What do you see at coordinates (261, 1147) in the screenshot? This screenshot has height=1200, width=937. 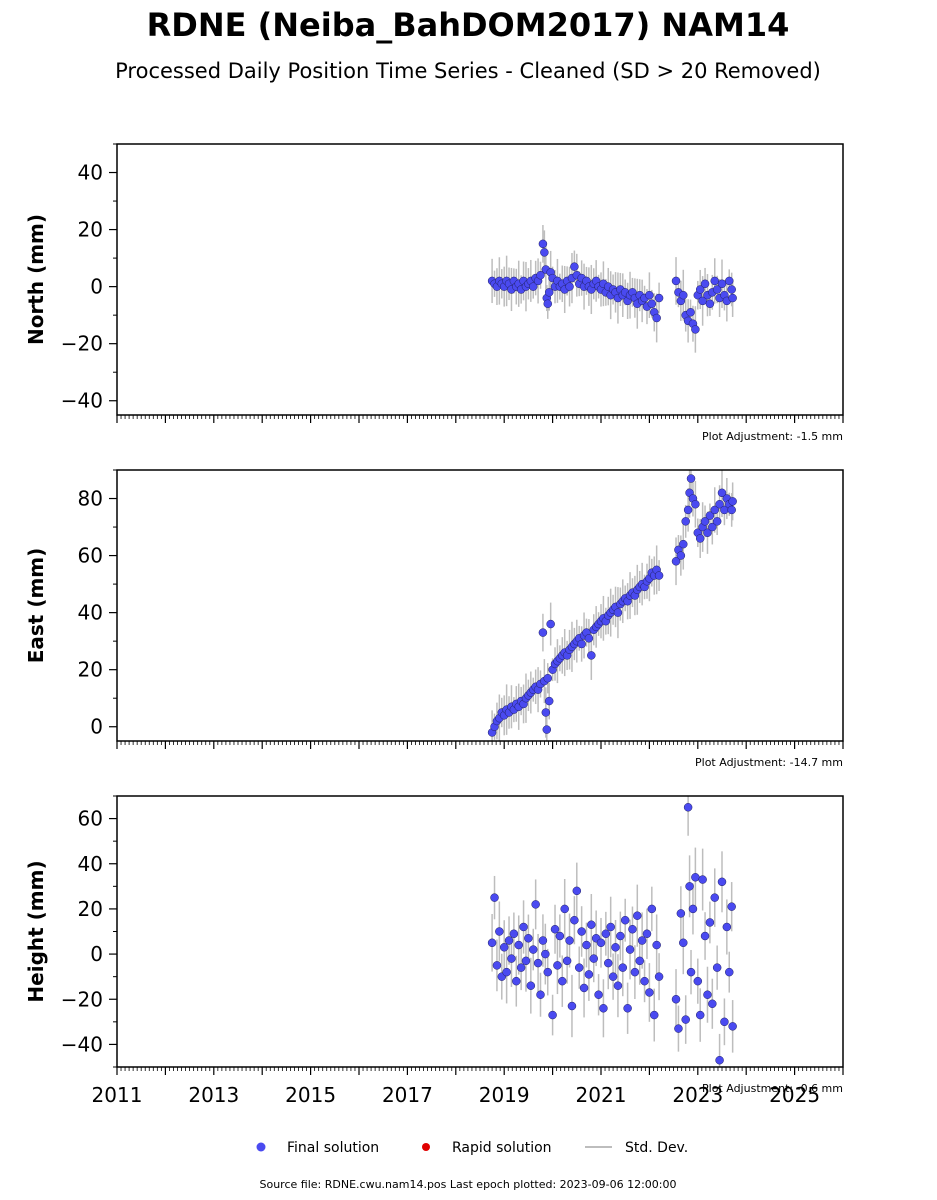 I see `legend-final-marker` at bounding box center [261, 1147].